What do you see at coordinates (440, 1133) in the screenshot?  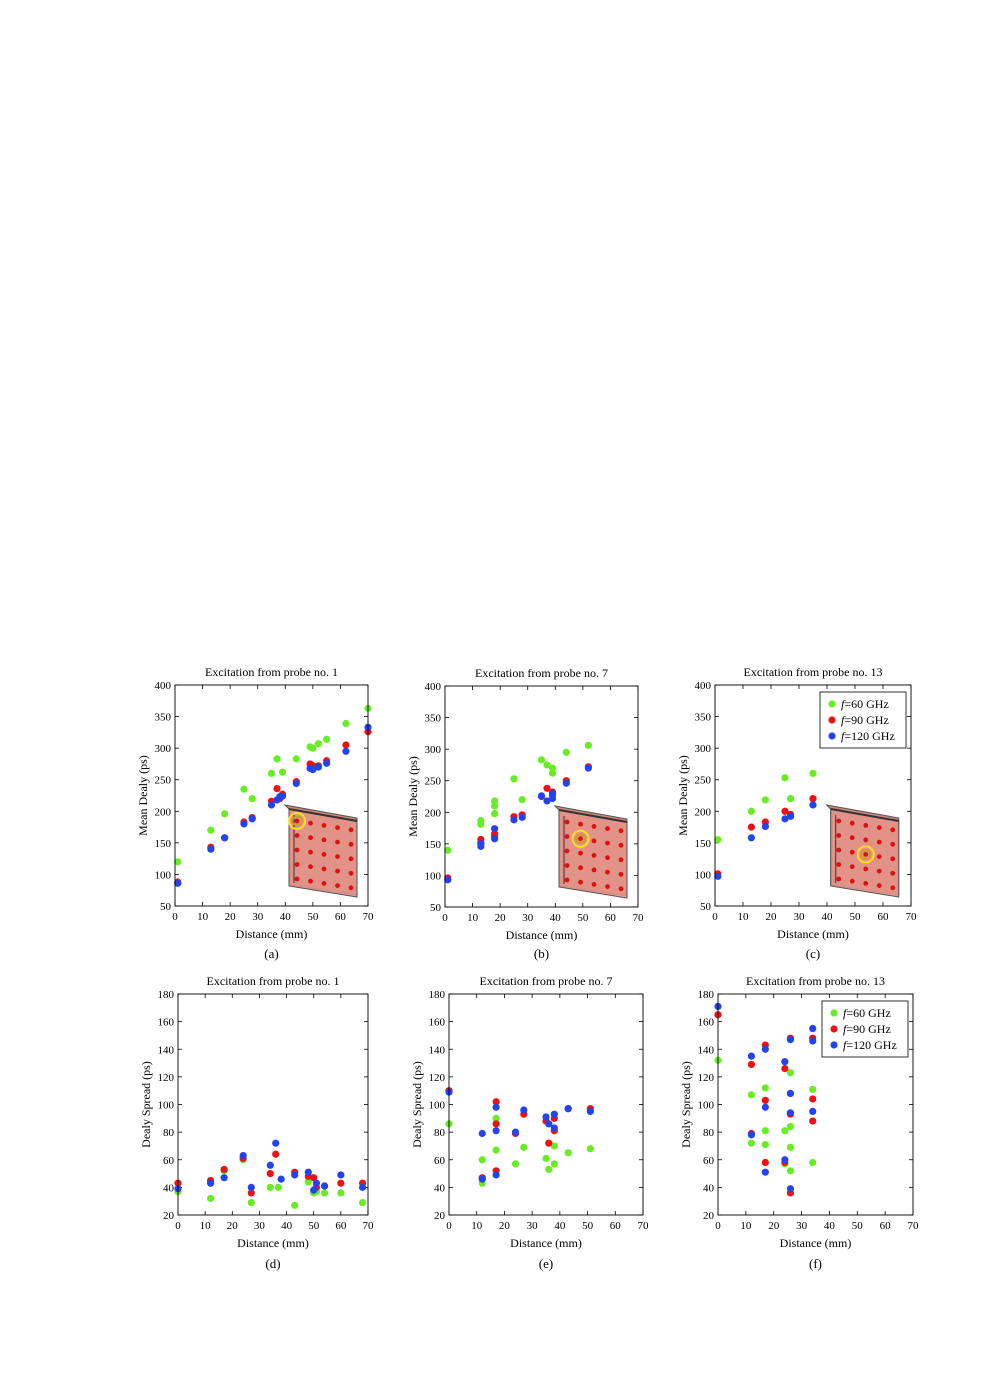 I see `y-tick-label: 80` at bounding box center [440, 1133].